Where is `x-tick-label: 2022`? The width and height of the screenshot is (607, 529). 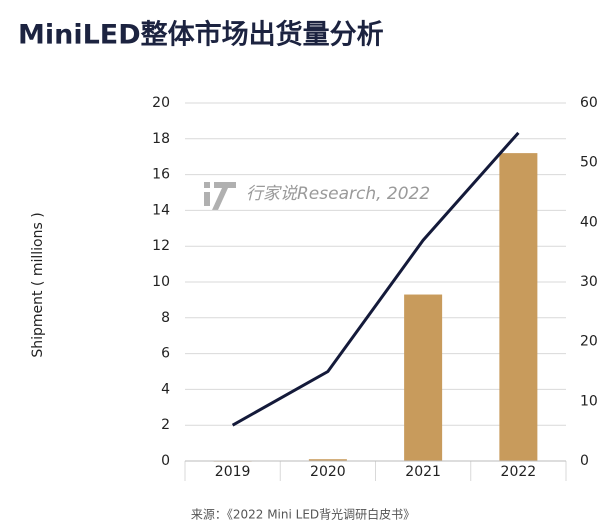
x-tick-label: 2022 is located at coordinates (519, 472).